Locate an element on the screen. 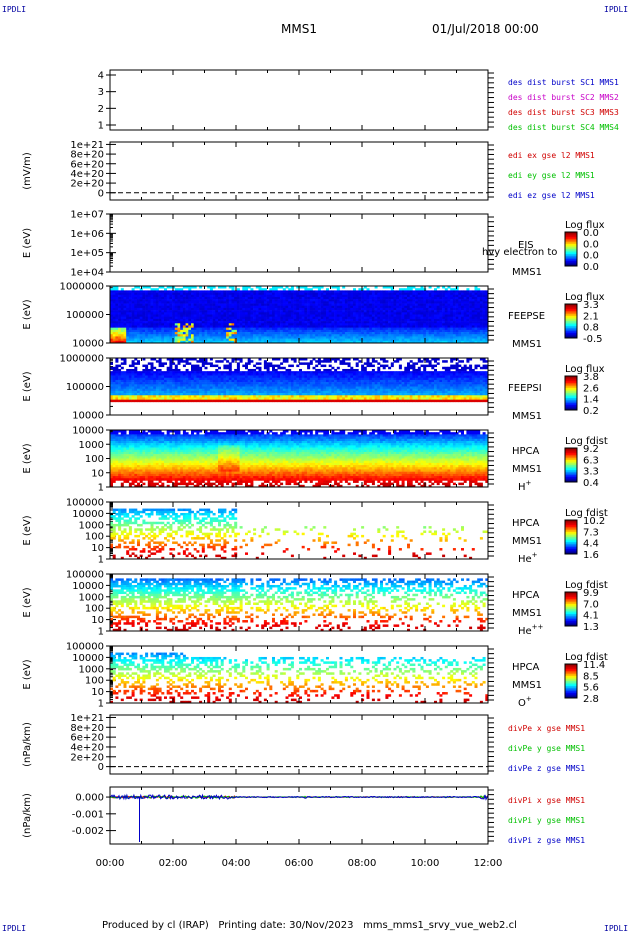  colorbar-cell is located at coordinates (571, 325).